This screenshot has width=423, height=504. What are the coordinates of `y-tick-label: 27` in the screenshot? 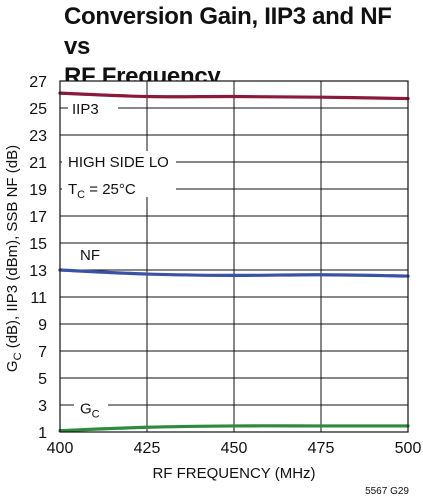 It's located at (38, 82).